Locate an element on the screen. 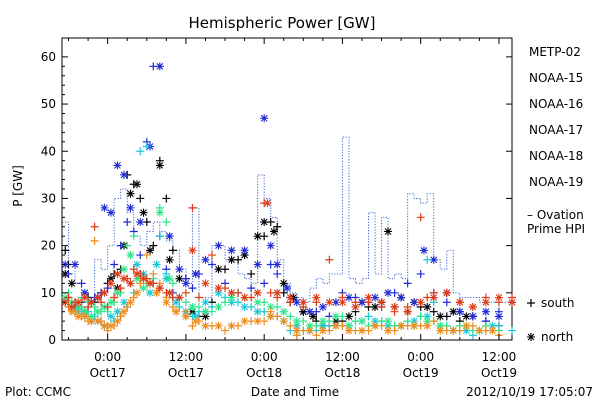 The height and width of the screenshot is (400, 600). legend-ovation-line1: – Ovation is located at coordinates (555, 215).